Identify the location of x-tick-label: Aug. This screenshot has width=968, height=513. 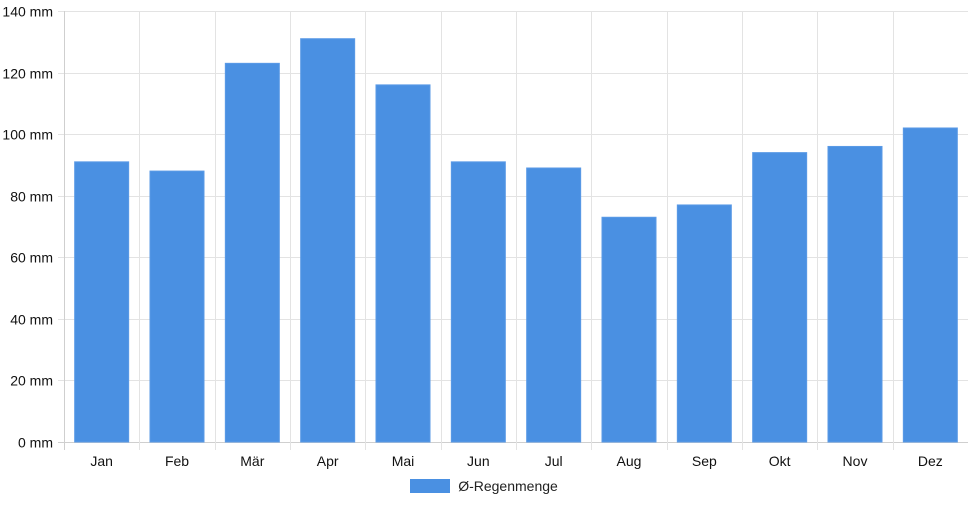
(629, 461).